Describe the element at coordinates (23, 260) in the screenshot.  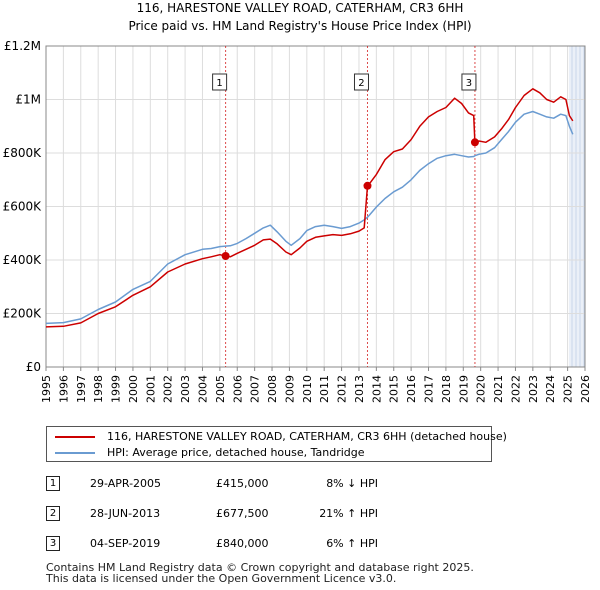
I see `y-tick-label: £400K` at that location.